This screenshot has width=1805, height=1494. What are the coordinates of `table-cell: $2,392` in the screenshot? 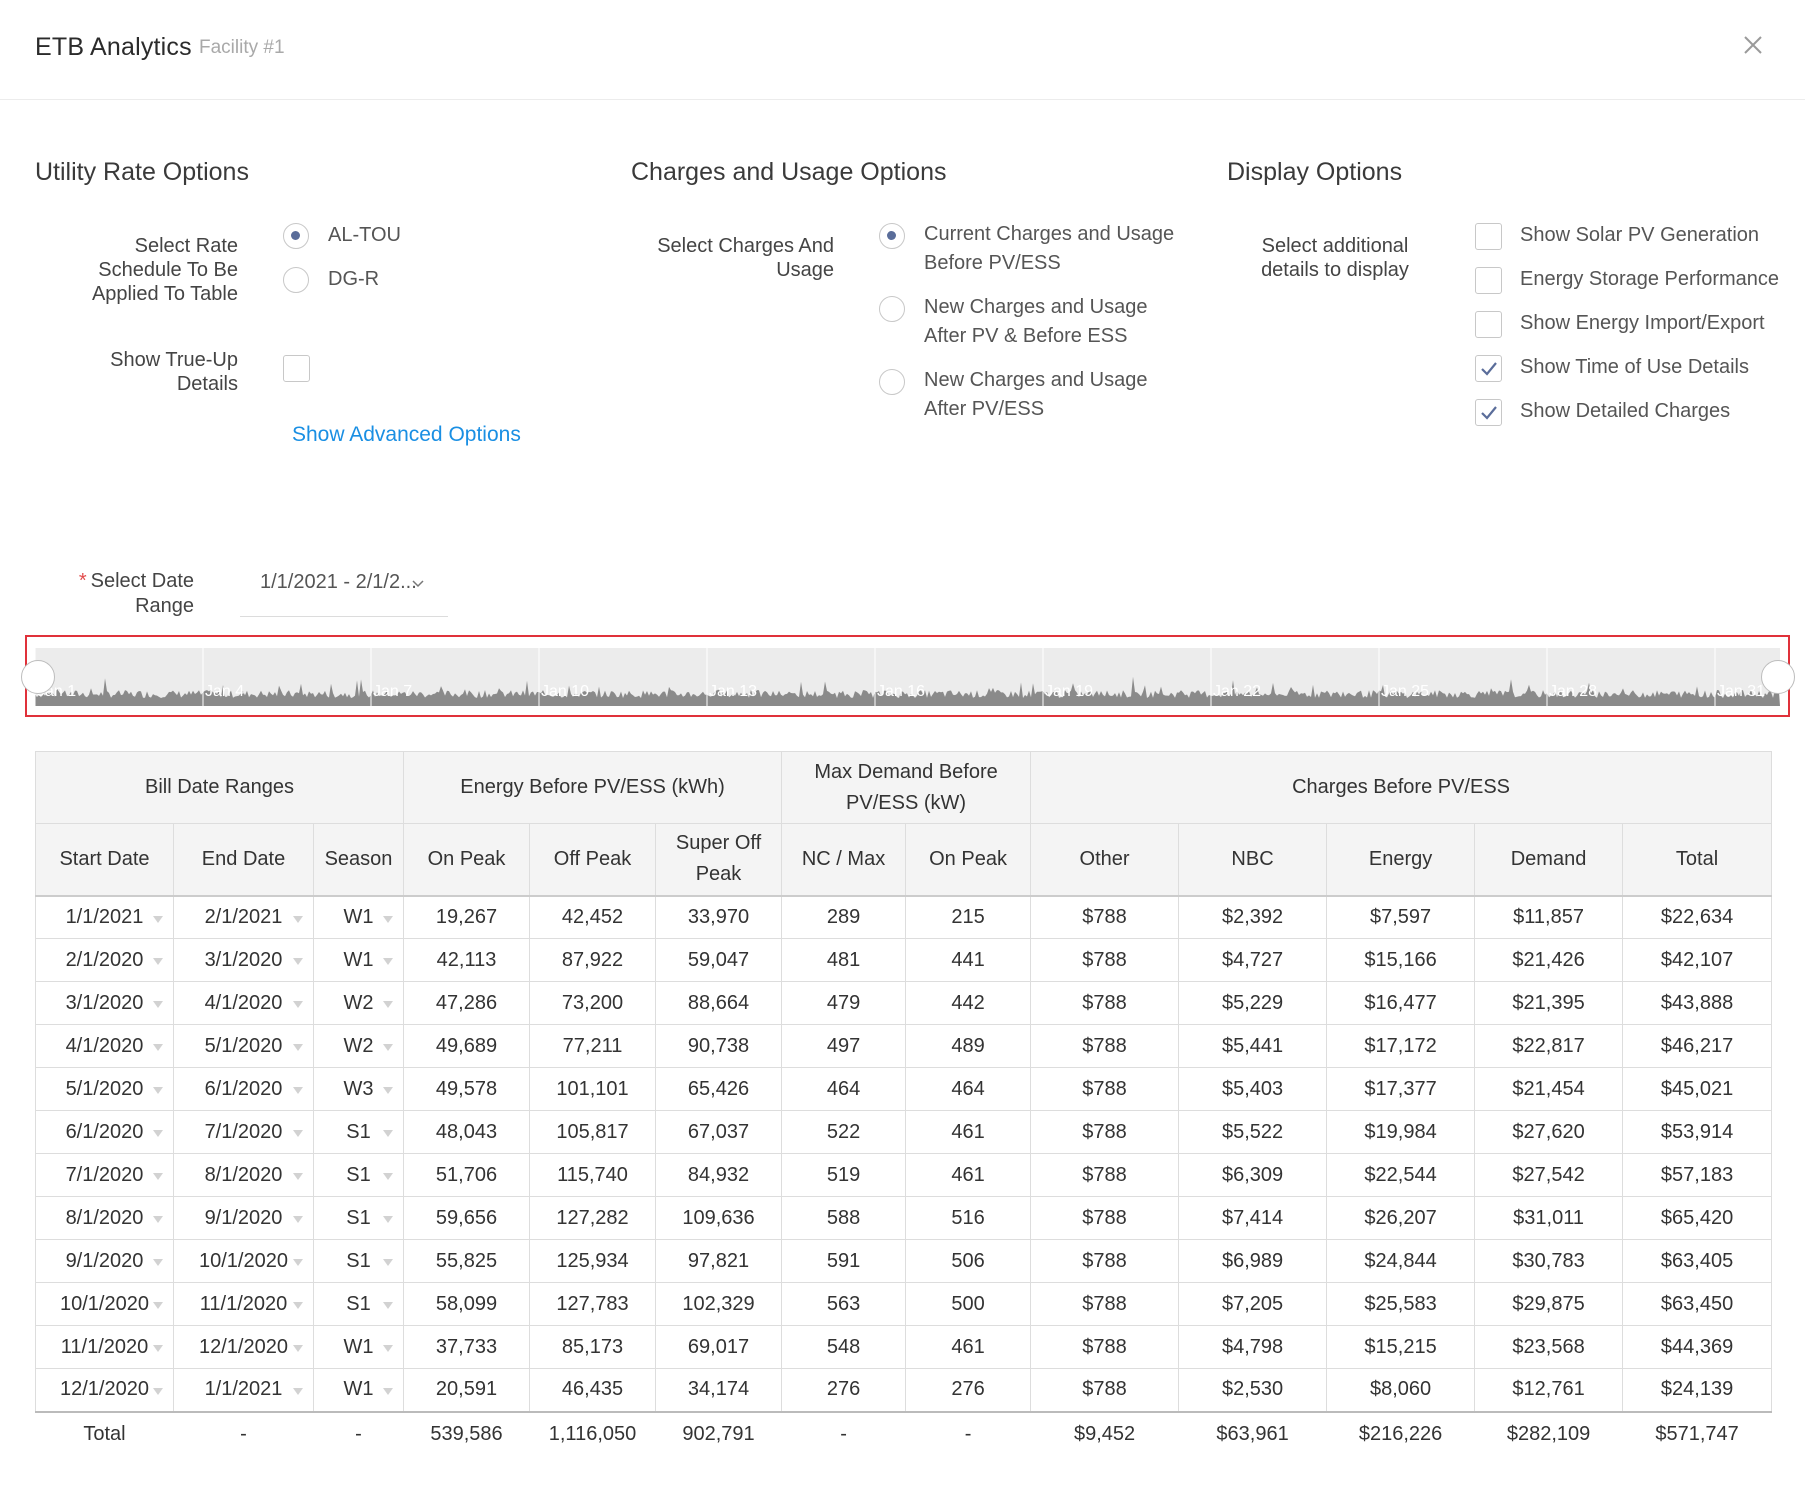 It's located at (1253, 917).